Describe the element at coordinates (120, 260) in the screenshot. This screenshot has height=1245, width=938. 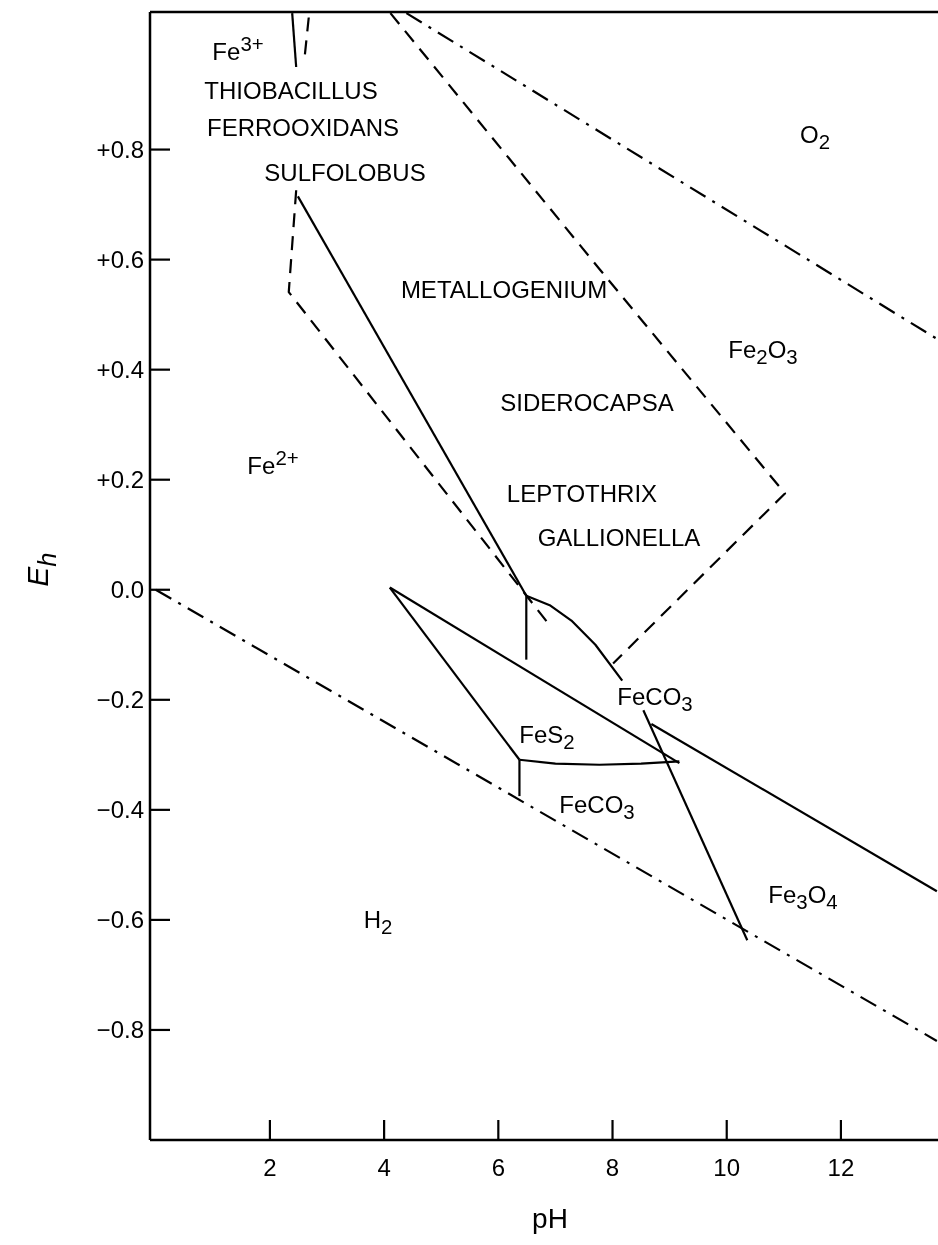
I see `y-tick-label: +0.6` at that location.